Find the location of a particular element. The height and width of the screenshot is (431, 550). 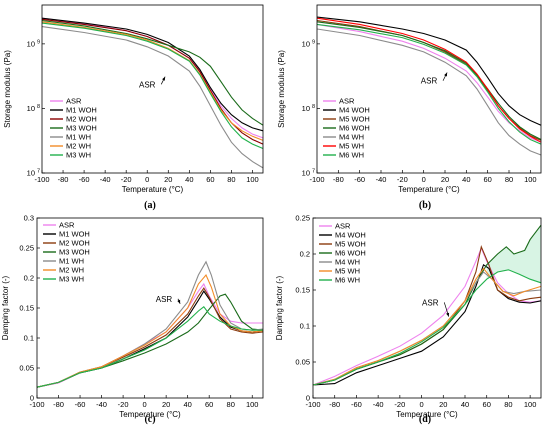

x-tick-label-b-4: -20 is located at coordinates (402, 179).